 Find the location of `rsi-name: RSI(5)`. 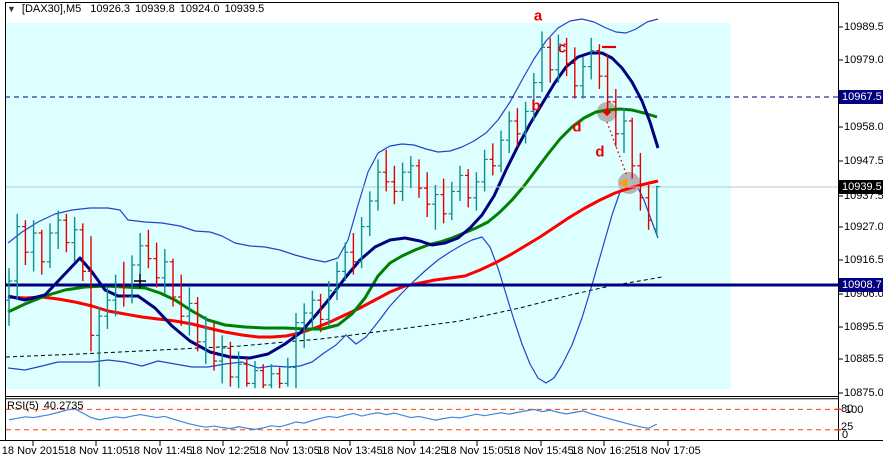

rsi-name: RSI(5) is located at coordinates (23, 406).